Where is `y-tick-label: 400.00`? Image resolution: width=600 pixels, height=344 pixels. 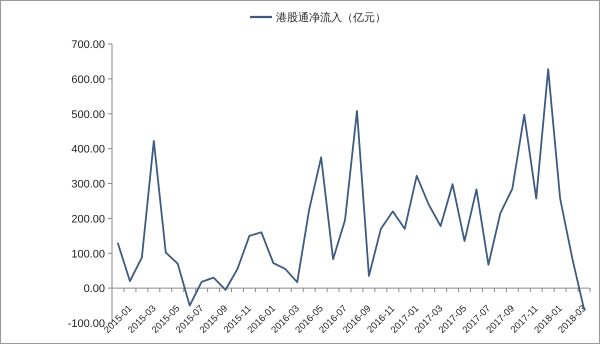 y-tick-label: 400.00 is located at coordinates (88, 150).